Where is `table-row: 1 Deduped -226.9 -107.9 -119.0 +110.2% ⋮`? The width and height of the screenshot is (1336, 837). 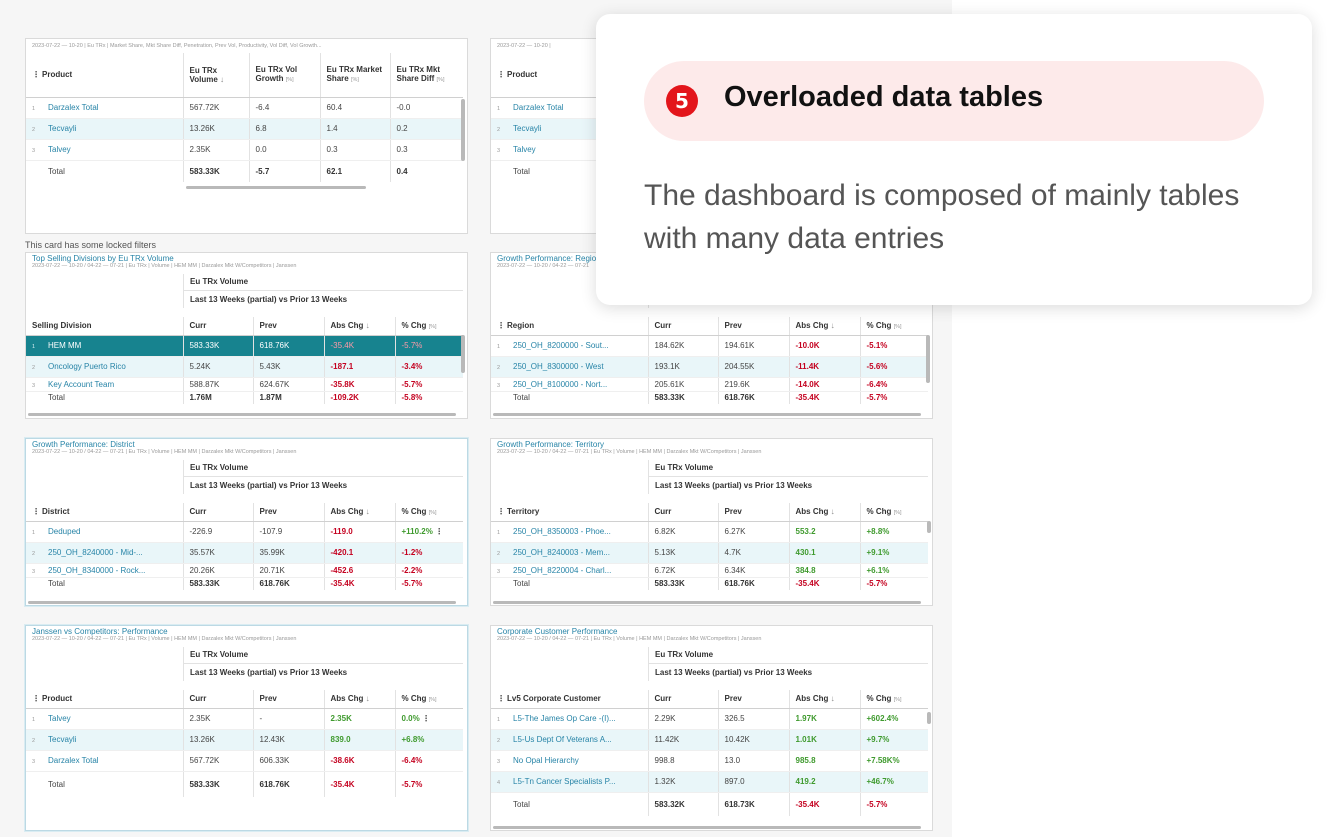
table-row: 1 Deduped -226.9 -107.9 -119.0 +110.2% ⋮ is located at coordinates (244, 532).